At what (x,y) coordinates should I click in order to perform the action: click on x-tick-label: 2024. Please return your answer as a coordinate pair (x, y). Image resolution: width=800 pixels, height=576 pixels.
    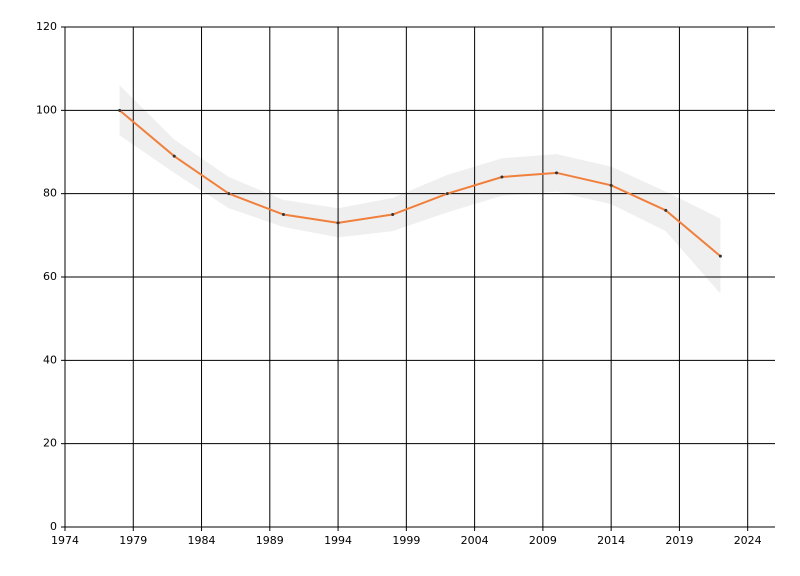
    Looking at the image, I should click on (748, 540).